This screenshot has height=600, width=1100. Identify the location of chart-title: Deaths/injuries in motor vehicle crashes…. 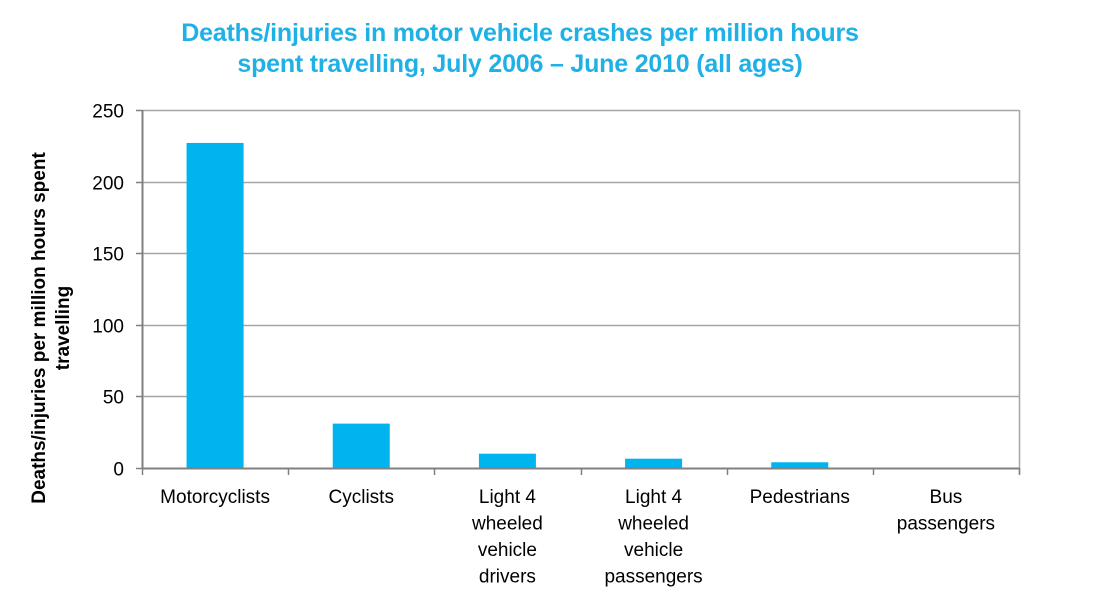
(520, 49).